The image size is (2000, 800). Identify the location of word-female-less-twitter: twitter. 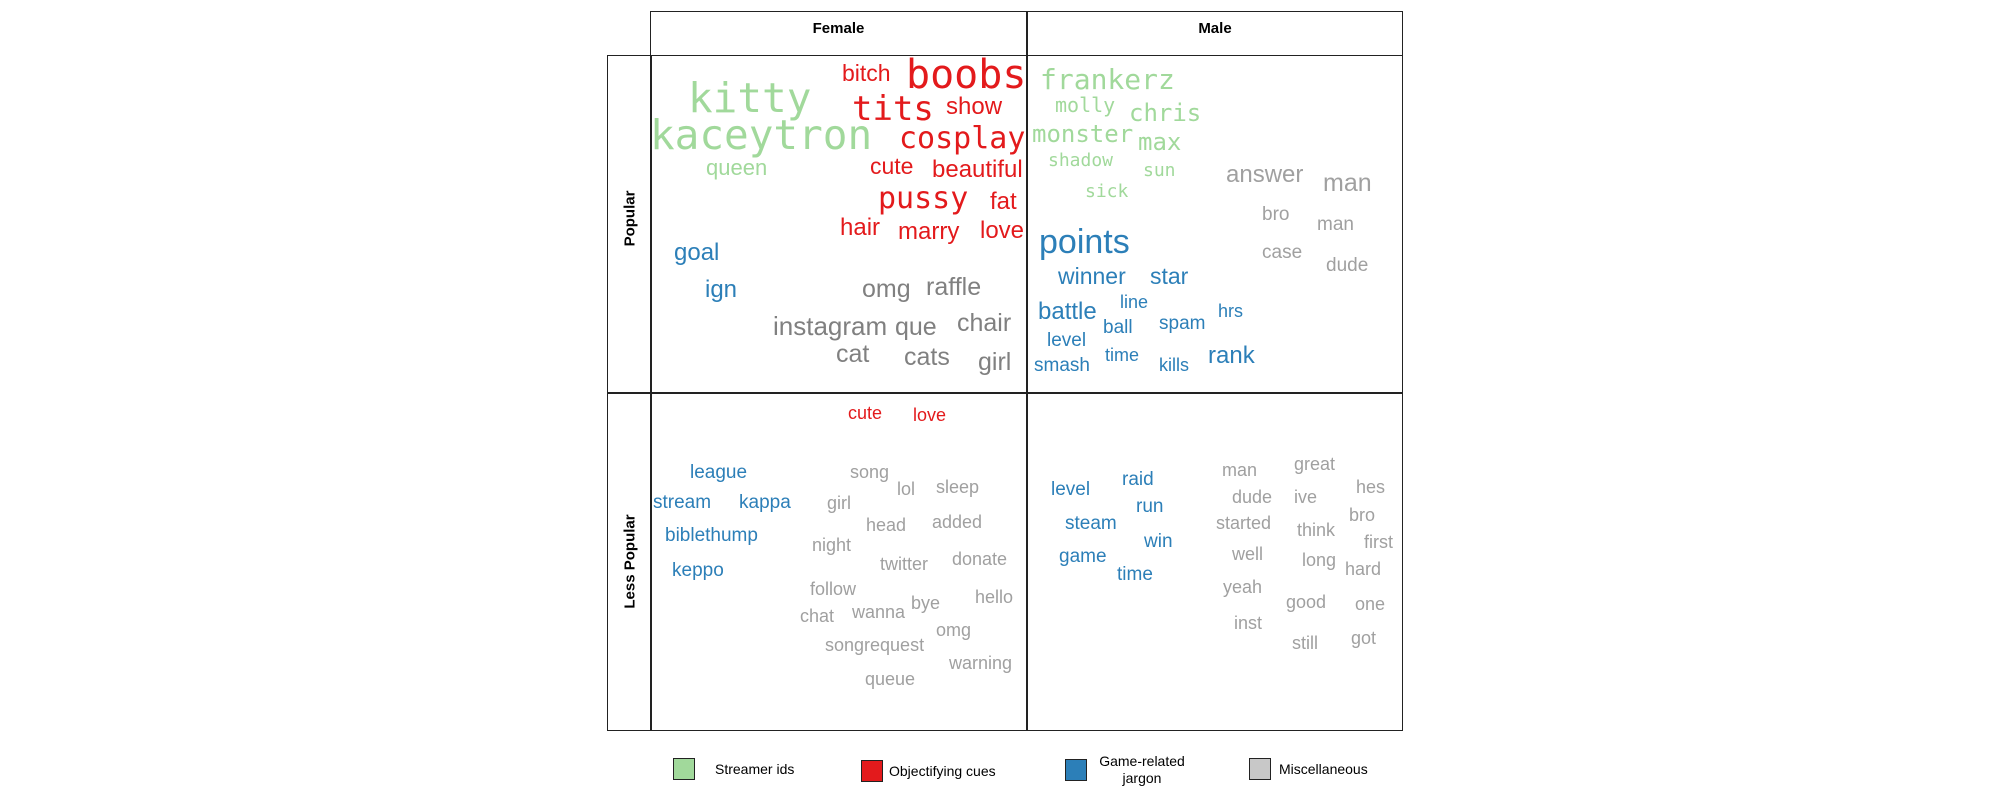
(904, 564).